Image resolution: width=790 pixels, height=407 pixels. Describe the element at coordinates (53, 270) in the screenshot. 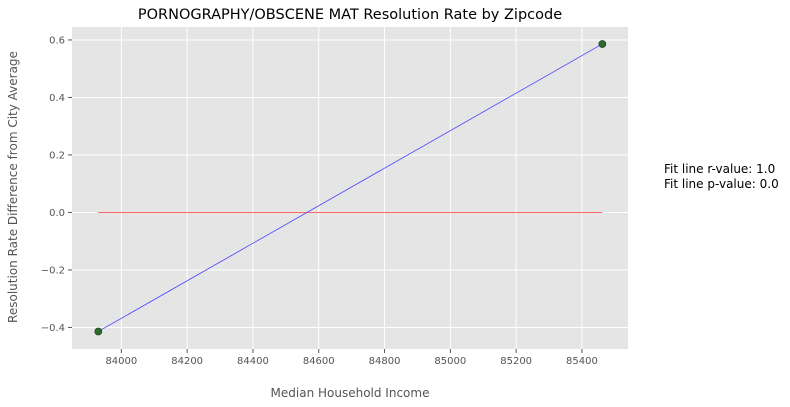

I see `y-tick-label: −0.2` at that location.